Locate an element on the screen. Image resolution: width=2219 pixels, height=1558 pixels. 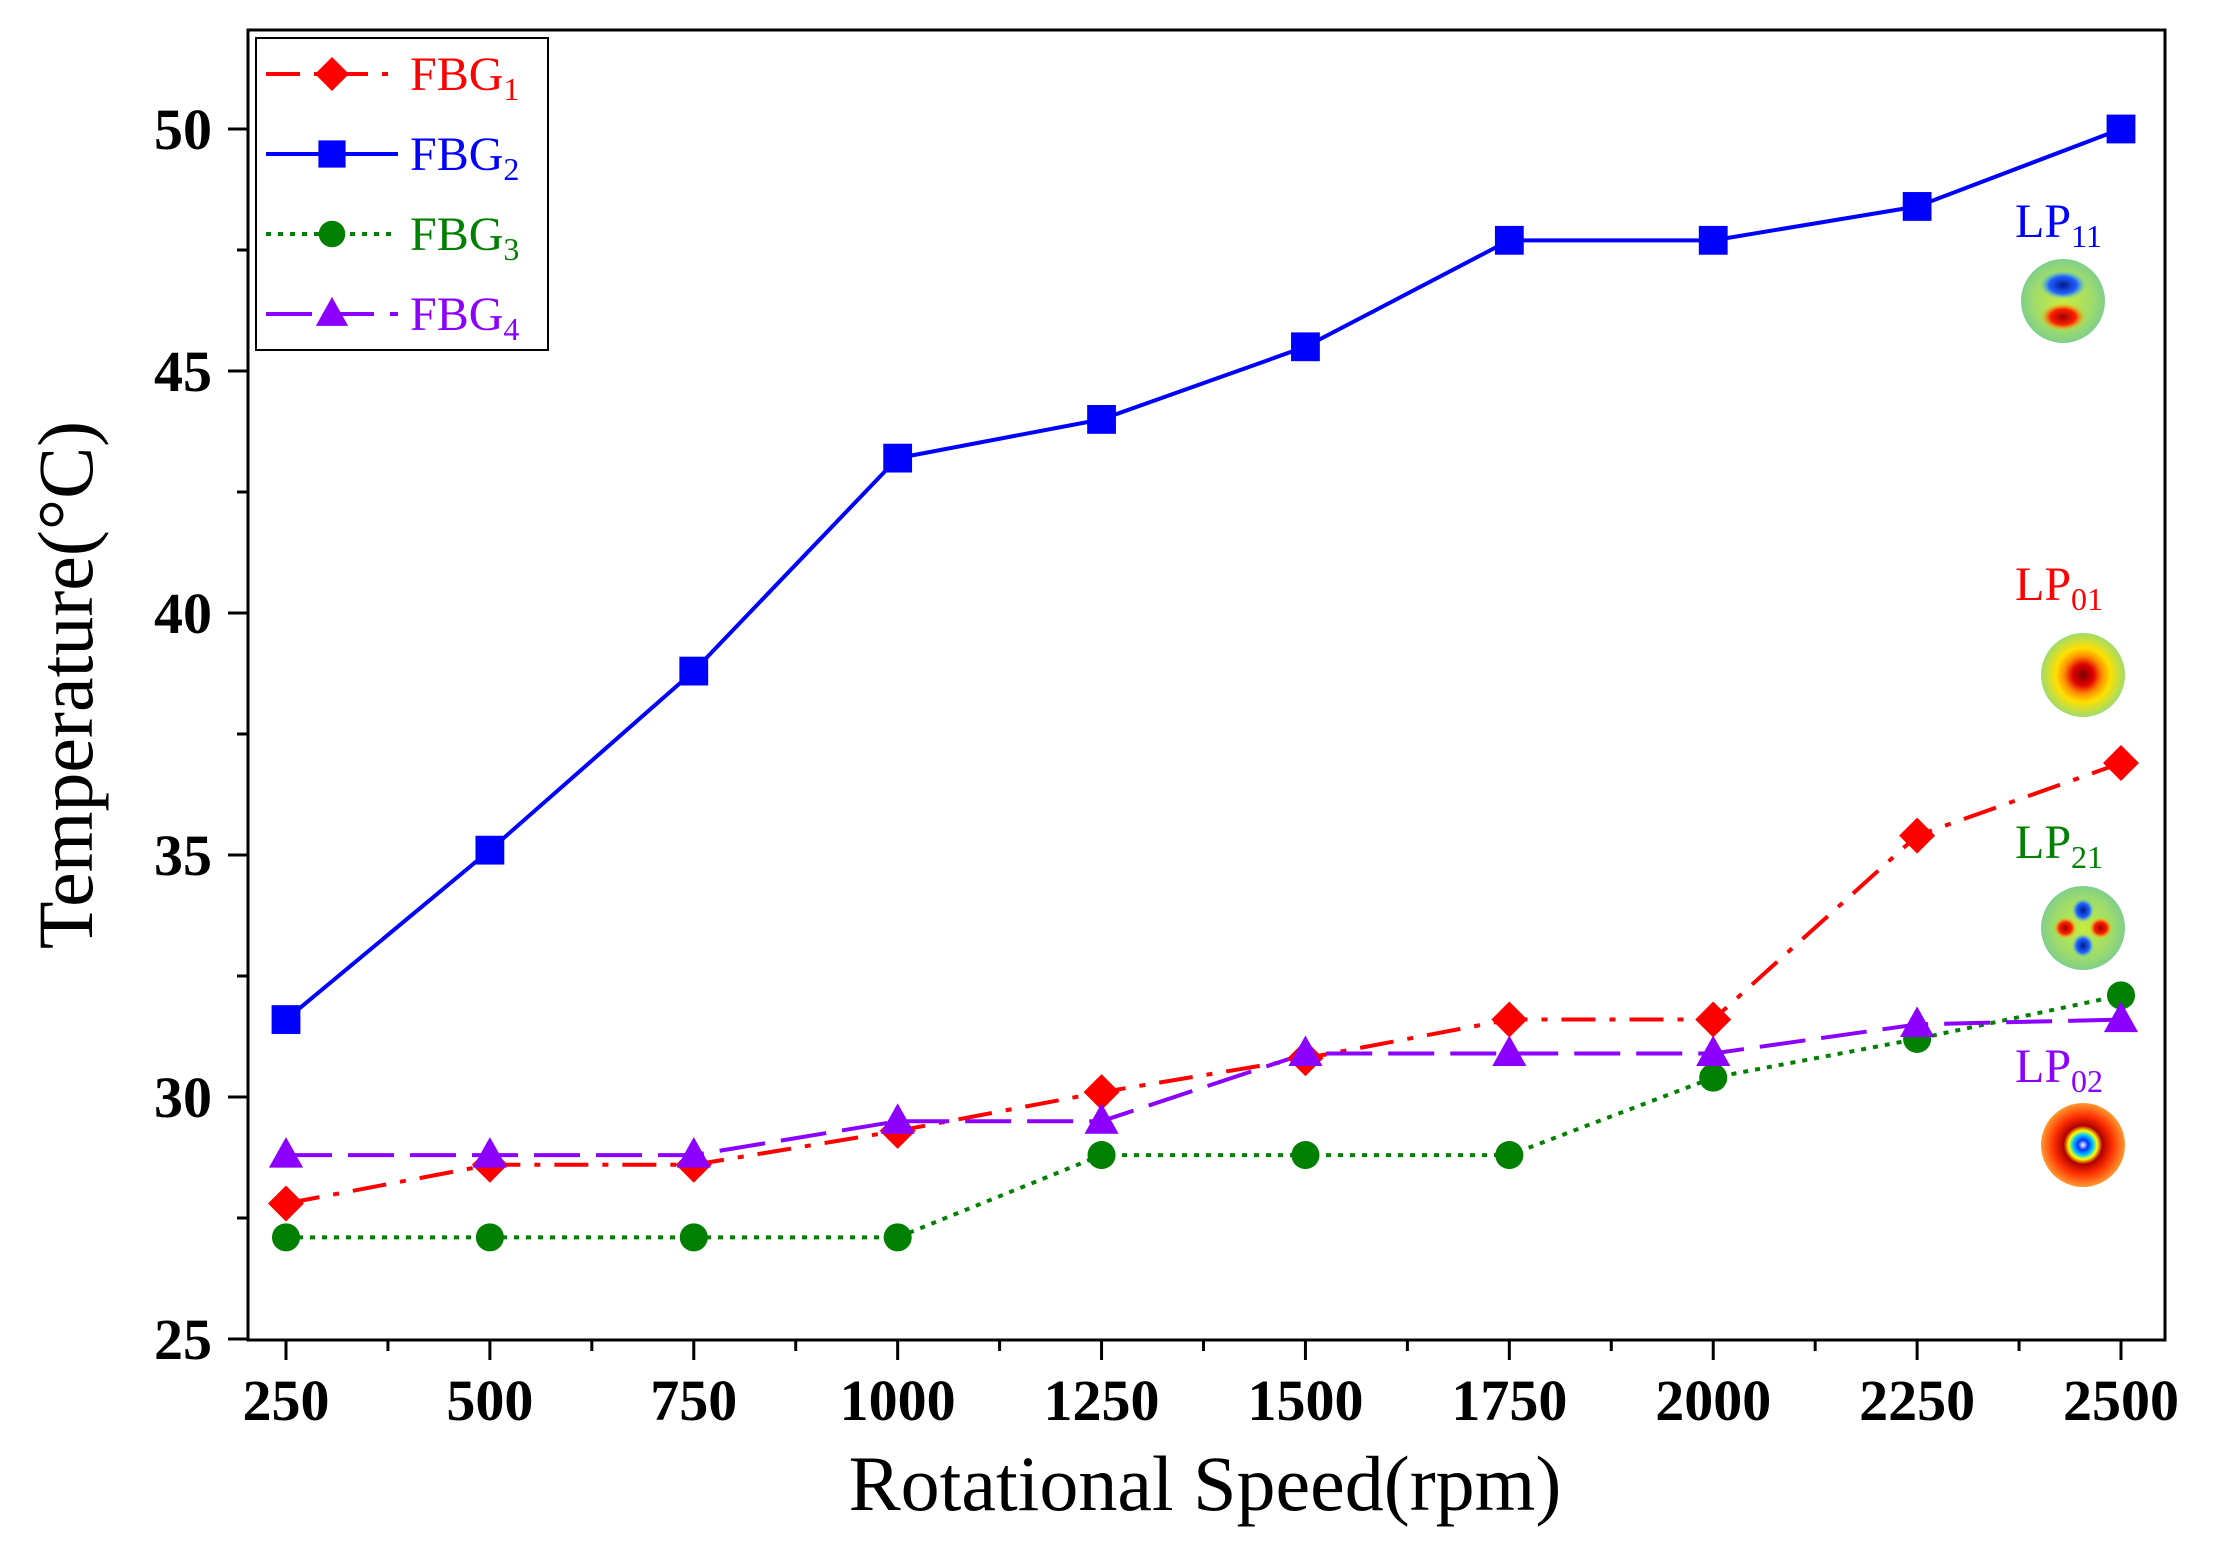
y-tick-label: 50 is located at coordinates (183, 129).